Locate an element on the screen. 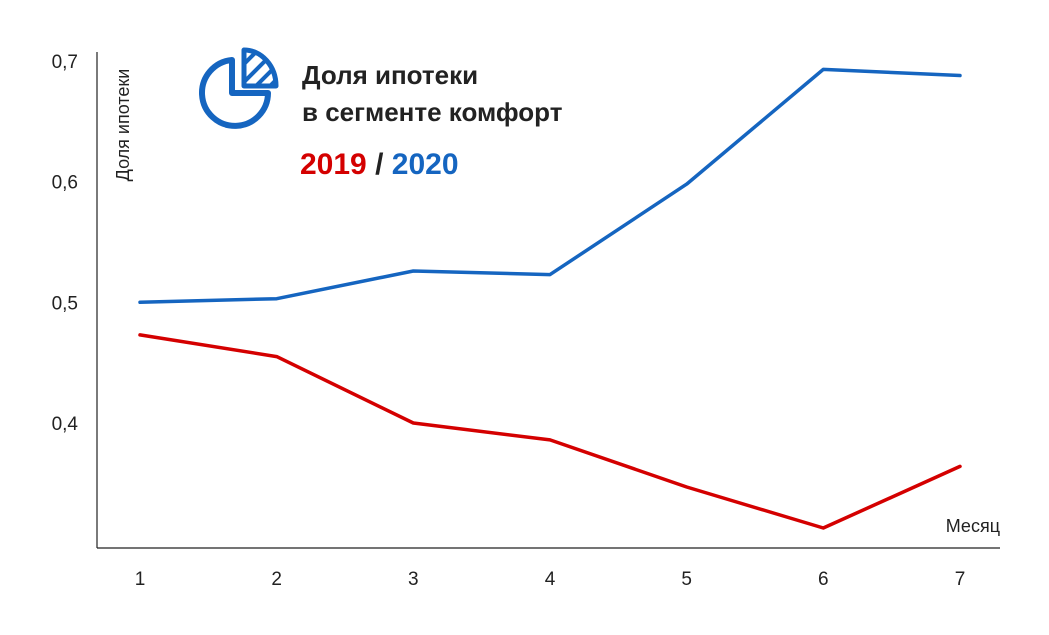 The width and height of the screenshot is (1049, 635). x-tick-label: 1 is located at coordinates (140, 579).